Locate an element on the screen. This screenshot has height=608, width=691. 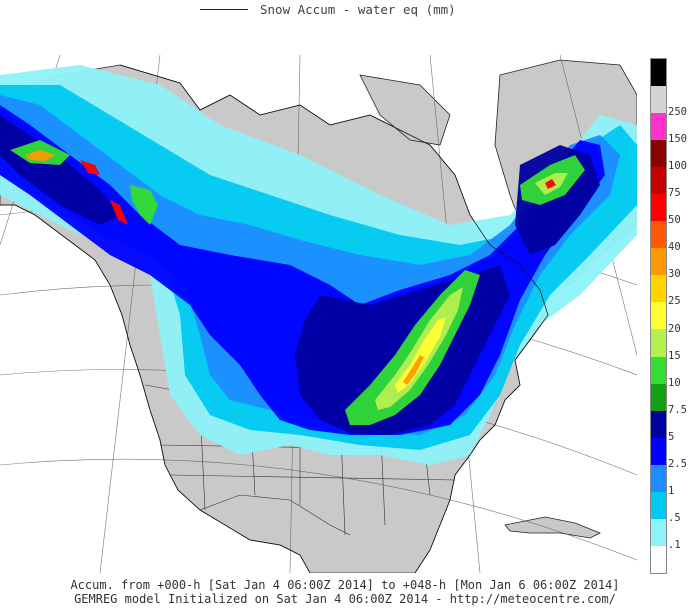
legend-title: Snow Accum - water eq (mm) is located at coordinates (328, 9).